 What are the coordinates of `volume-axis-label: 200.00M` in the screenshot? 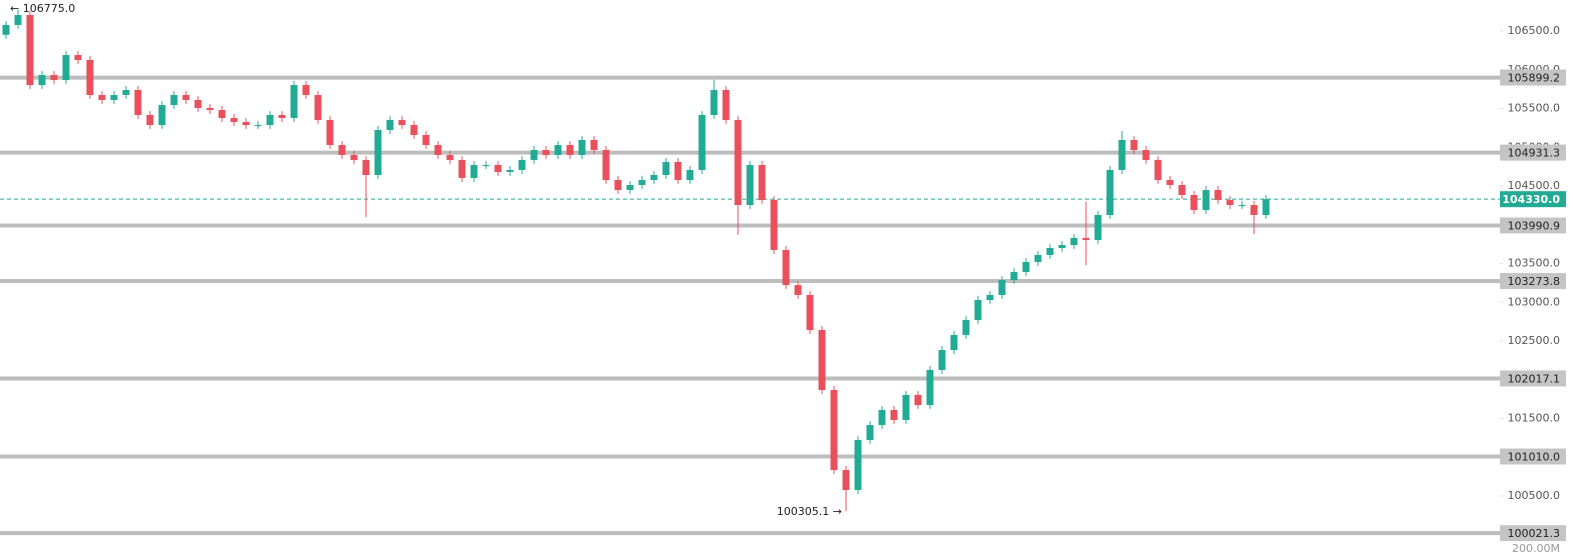 It's located at (1536, 548).